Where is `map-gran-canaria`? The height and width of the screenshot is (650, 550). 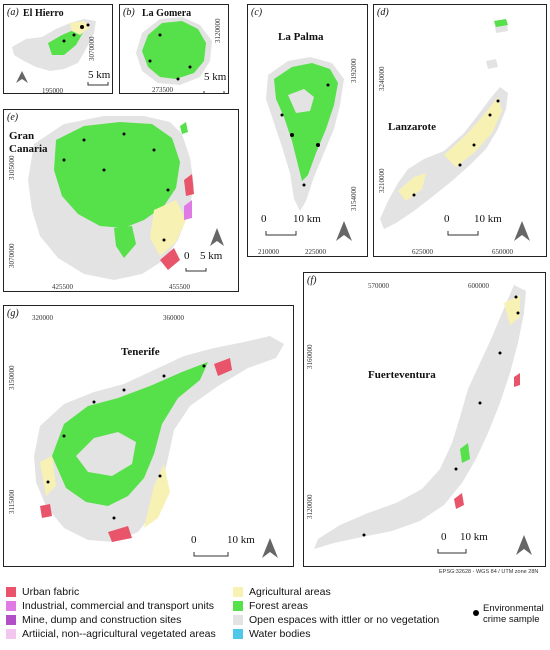
map-gran-canaria is located at coordinates (126, 198).